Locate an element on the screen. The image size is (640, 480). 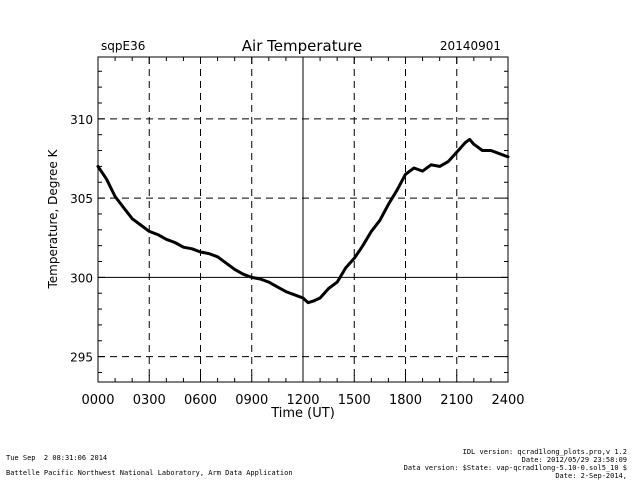
x-tick-label-1200: 1200 is located at coordinates (302, 400).